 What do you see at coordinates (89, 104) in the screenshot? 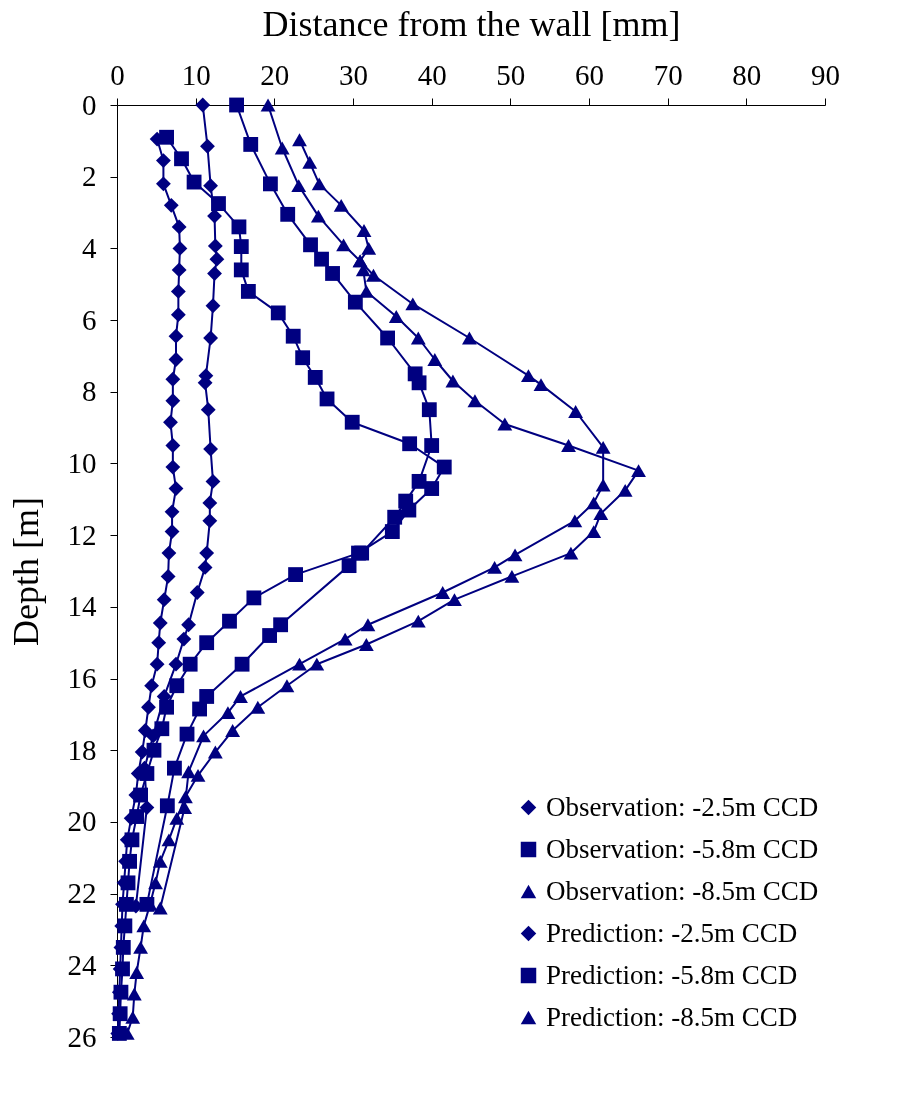
I see `y-tick-label: 0` at bounding box center [89, 104].